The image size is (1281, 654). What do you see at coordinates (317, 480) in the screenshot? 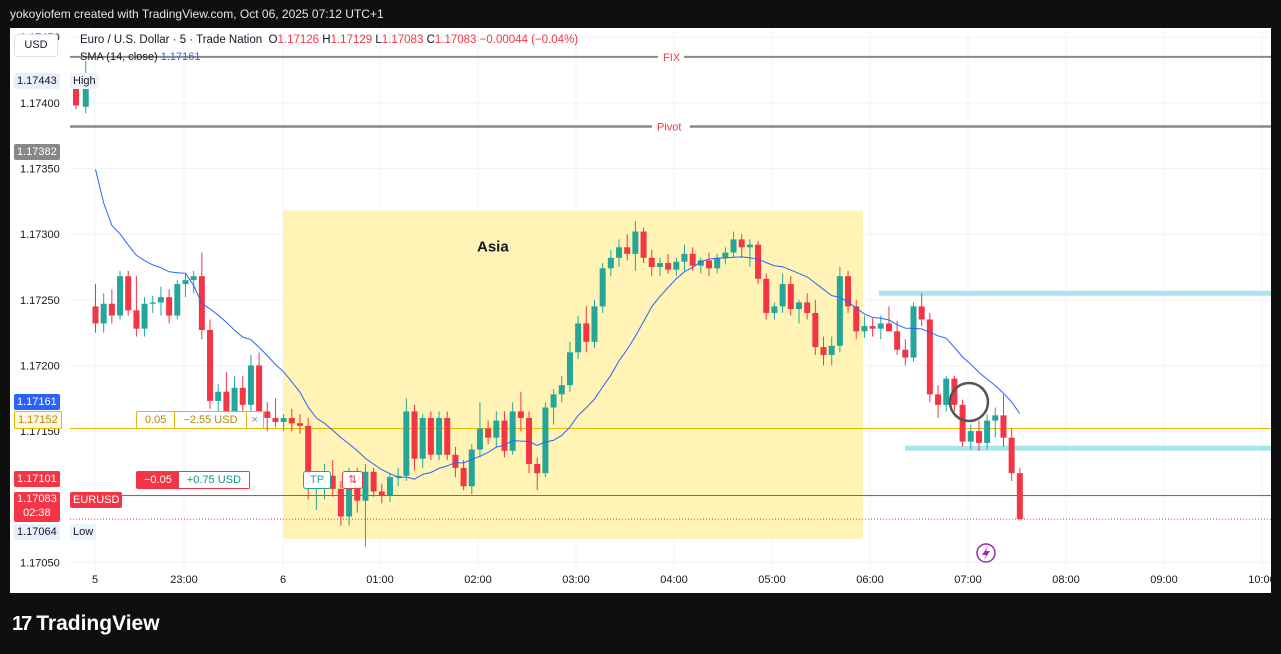
I see `tp-tag: TP` at bounding box center [317, 480].